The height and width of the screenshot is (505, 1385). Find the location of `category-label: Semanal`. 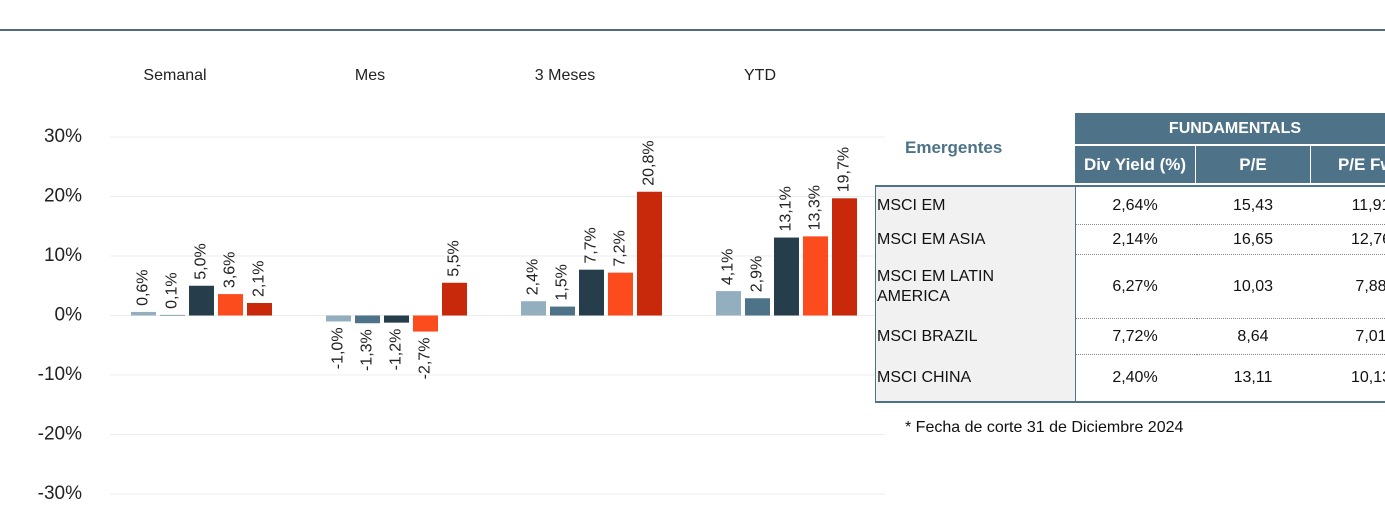

category-label: Semanal is located at coordinates (174, 75).